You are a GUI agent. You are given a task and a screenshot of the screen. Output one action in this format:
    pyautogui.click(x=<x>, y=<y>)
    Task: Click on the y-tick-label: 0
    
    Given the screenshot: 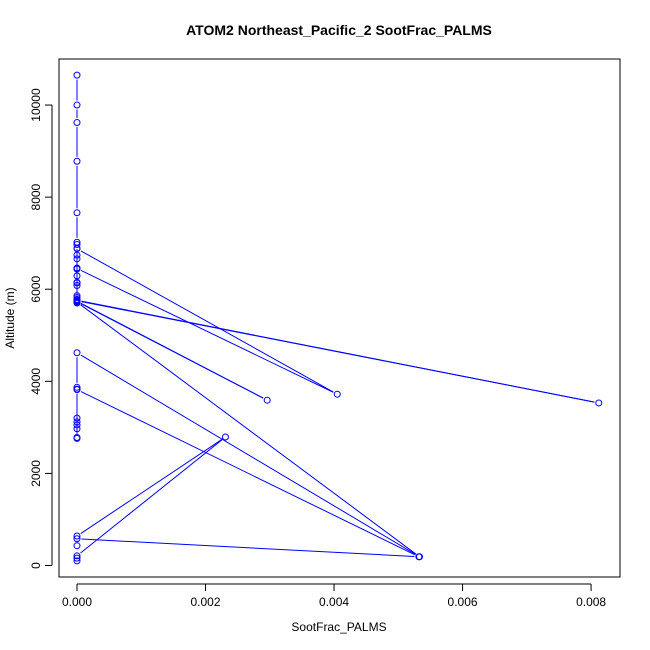 What is the action you would take?
    pyautogui.click(x=36, y=565)
    